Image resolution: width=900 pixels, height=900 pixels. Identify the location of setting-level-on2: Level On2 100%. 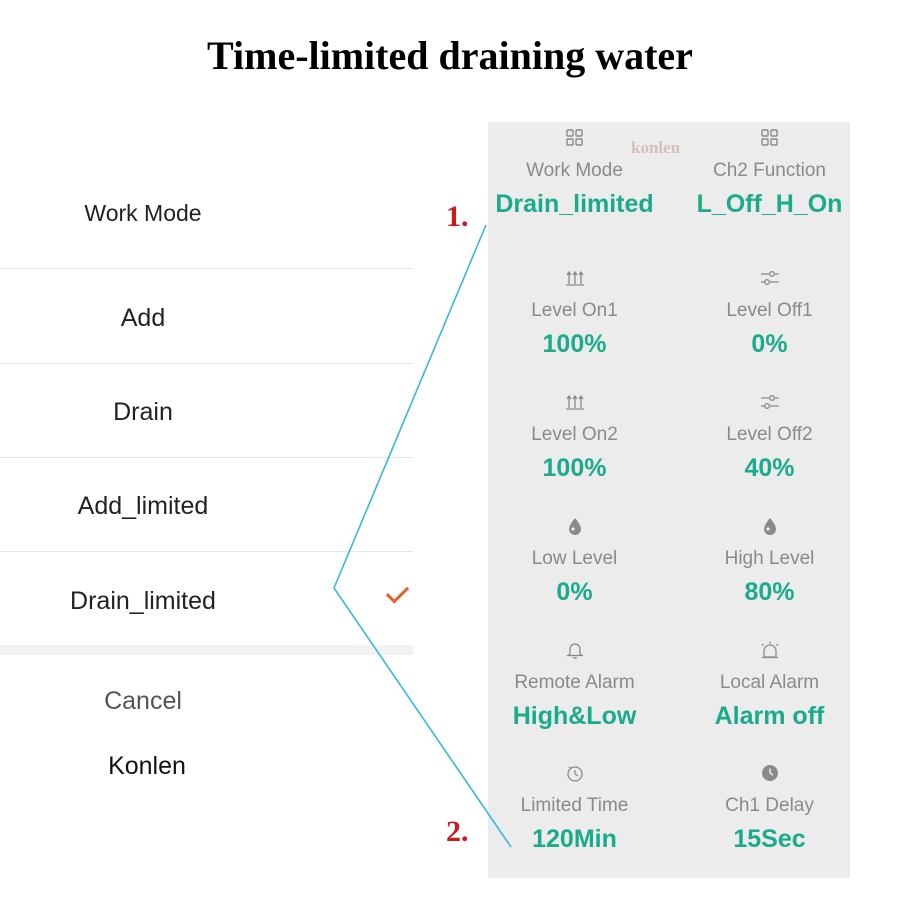
(574, 437).